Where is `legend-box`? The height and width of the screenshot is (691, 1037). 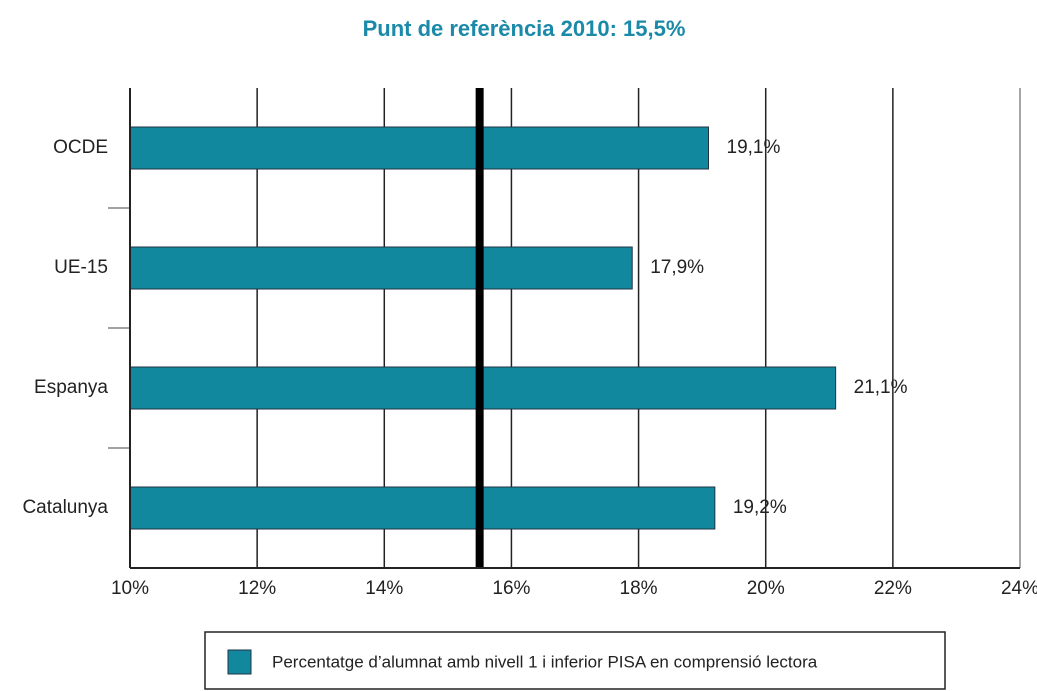
legend-box is located at coordinates (575, 660).